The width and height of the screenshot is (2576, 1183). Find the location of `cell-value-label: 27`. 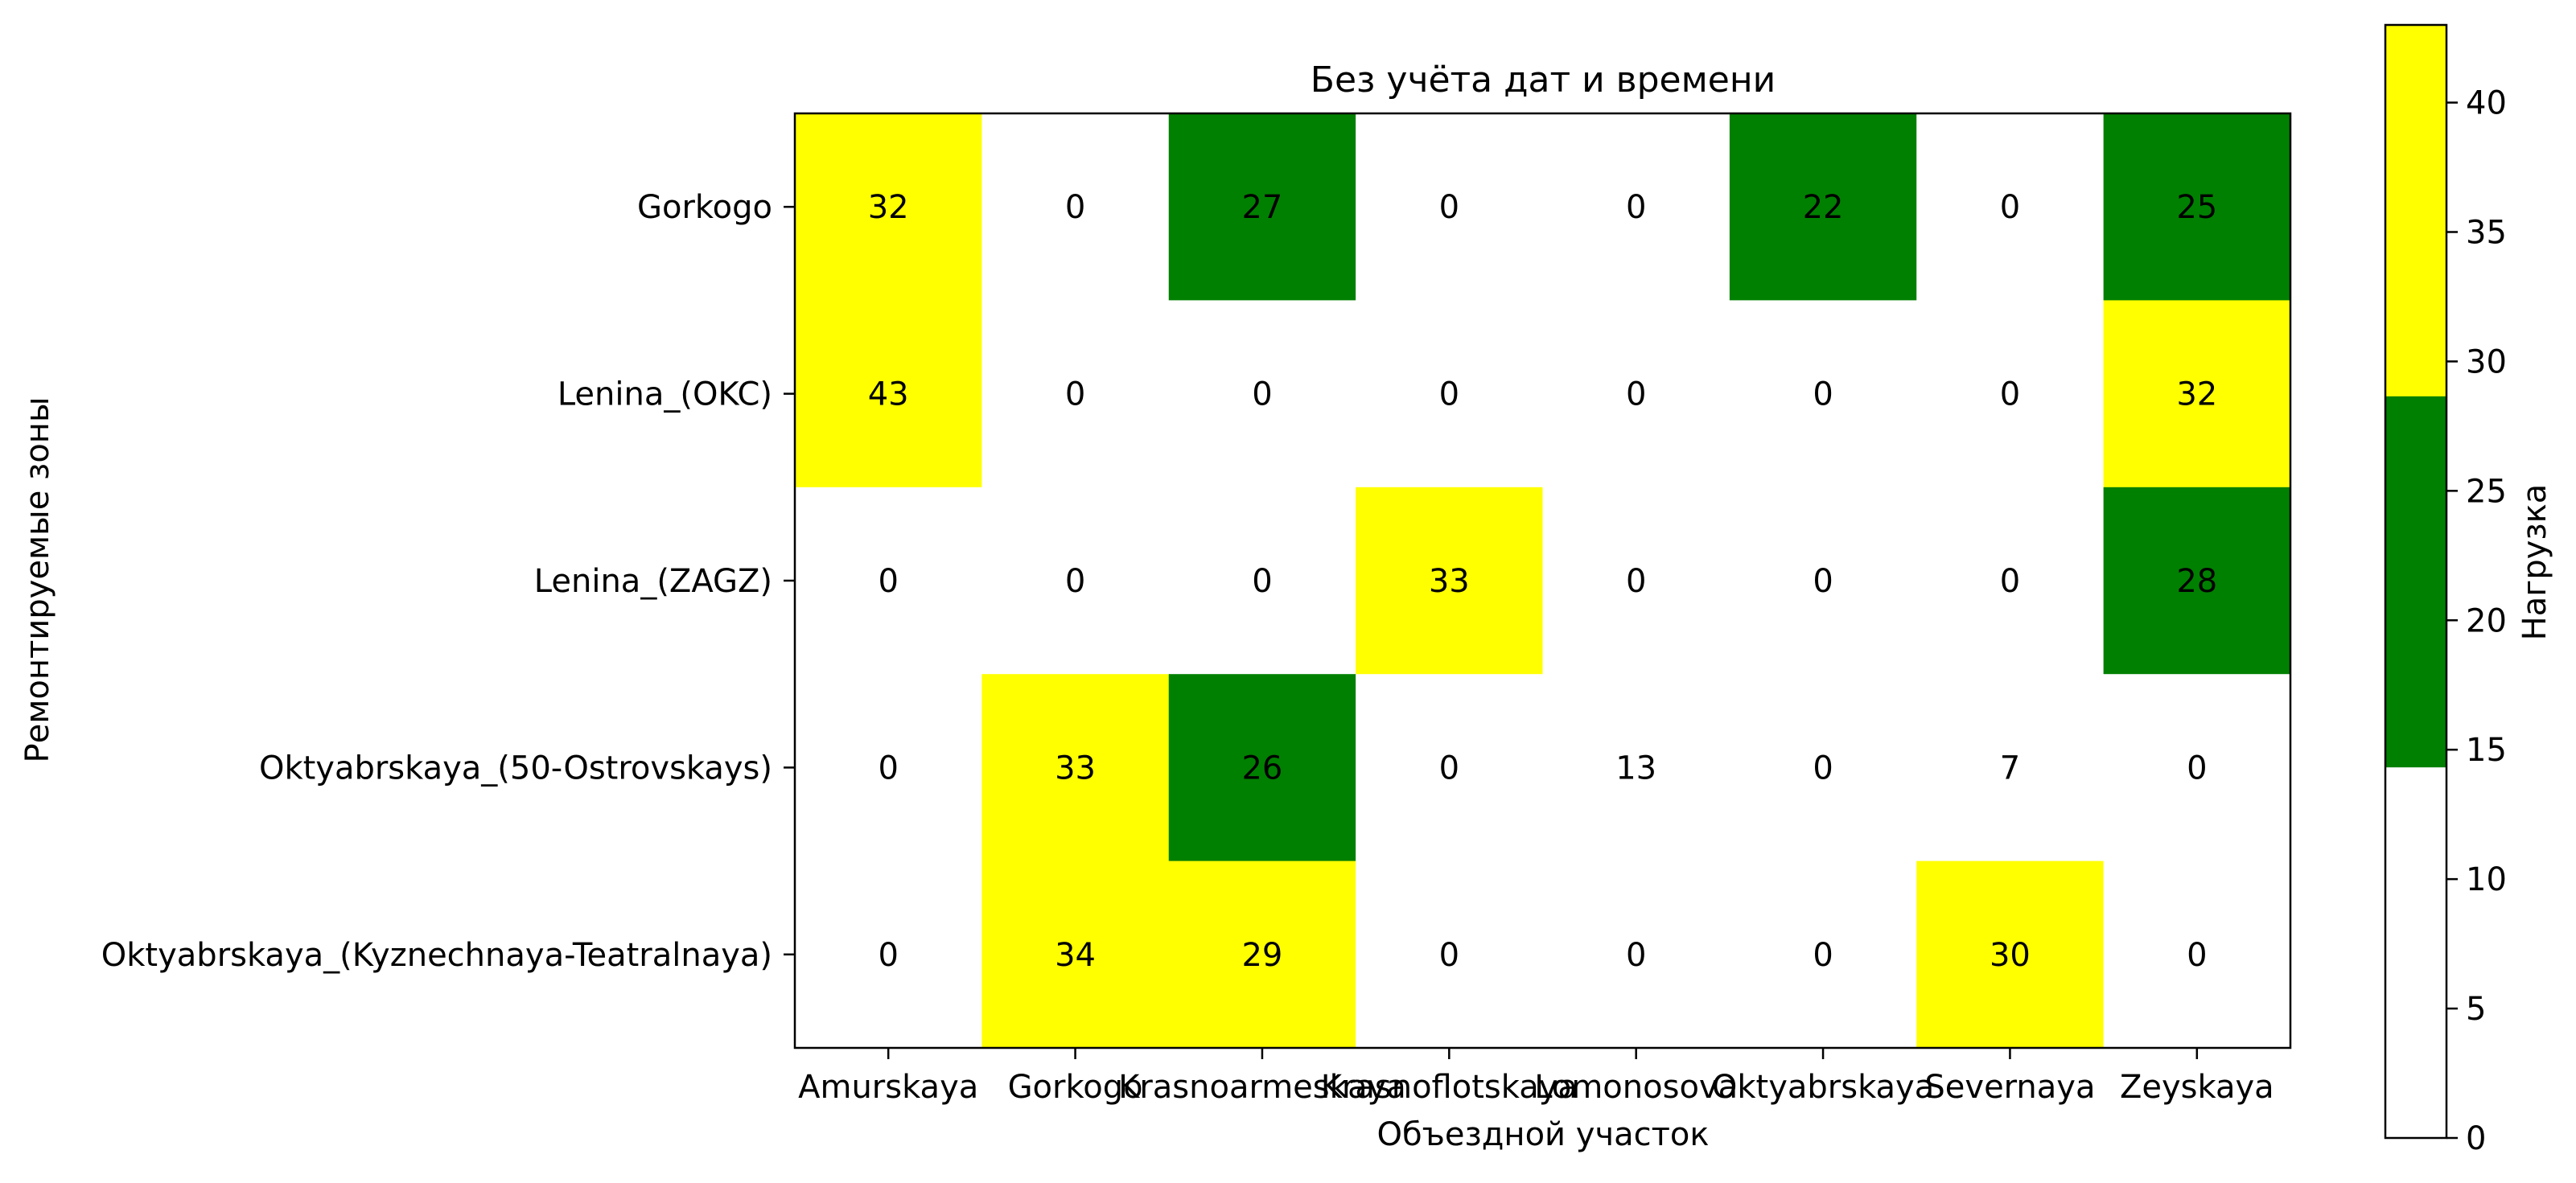

cell-value-label: 27 is located at coordinates (1261, 208).